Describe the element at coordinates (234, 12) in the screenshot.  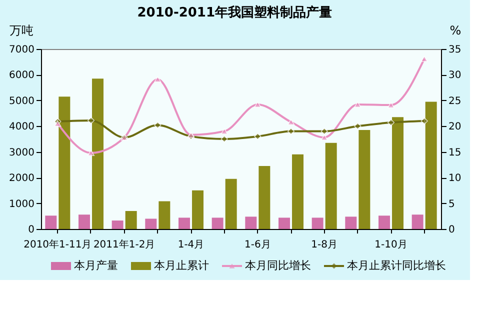
I see `chart-title: 2010-2011年我国塑料制品产量` at that location.